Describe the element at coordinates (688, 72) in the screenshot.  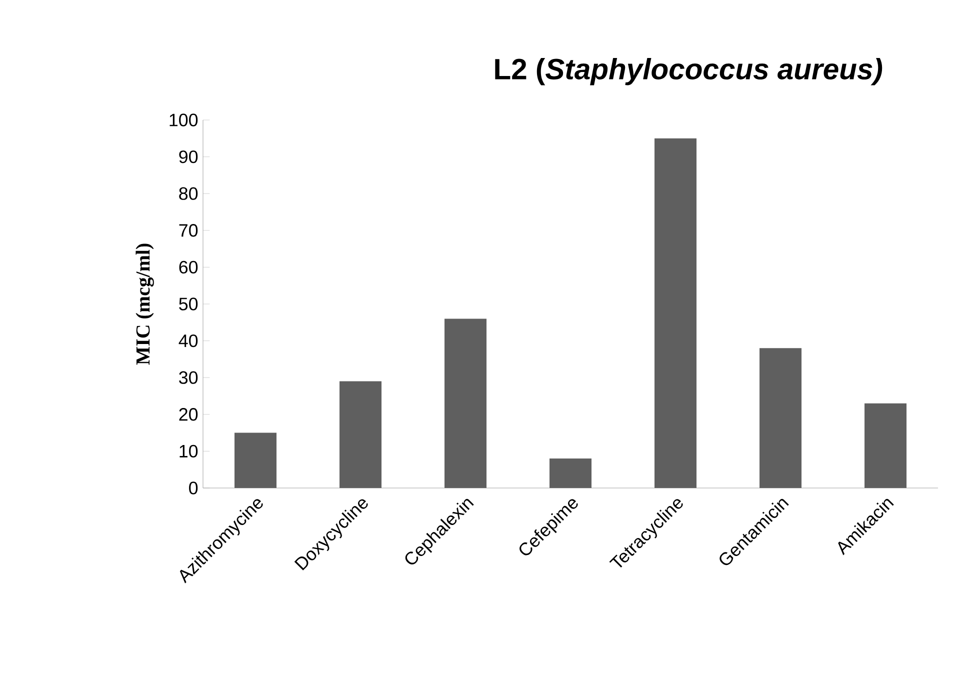
I see `chart-title: L2 (Staphylococcus aureus)` at that location.